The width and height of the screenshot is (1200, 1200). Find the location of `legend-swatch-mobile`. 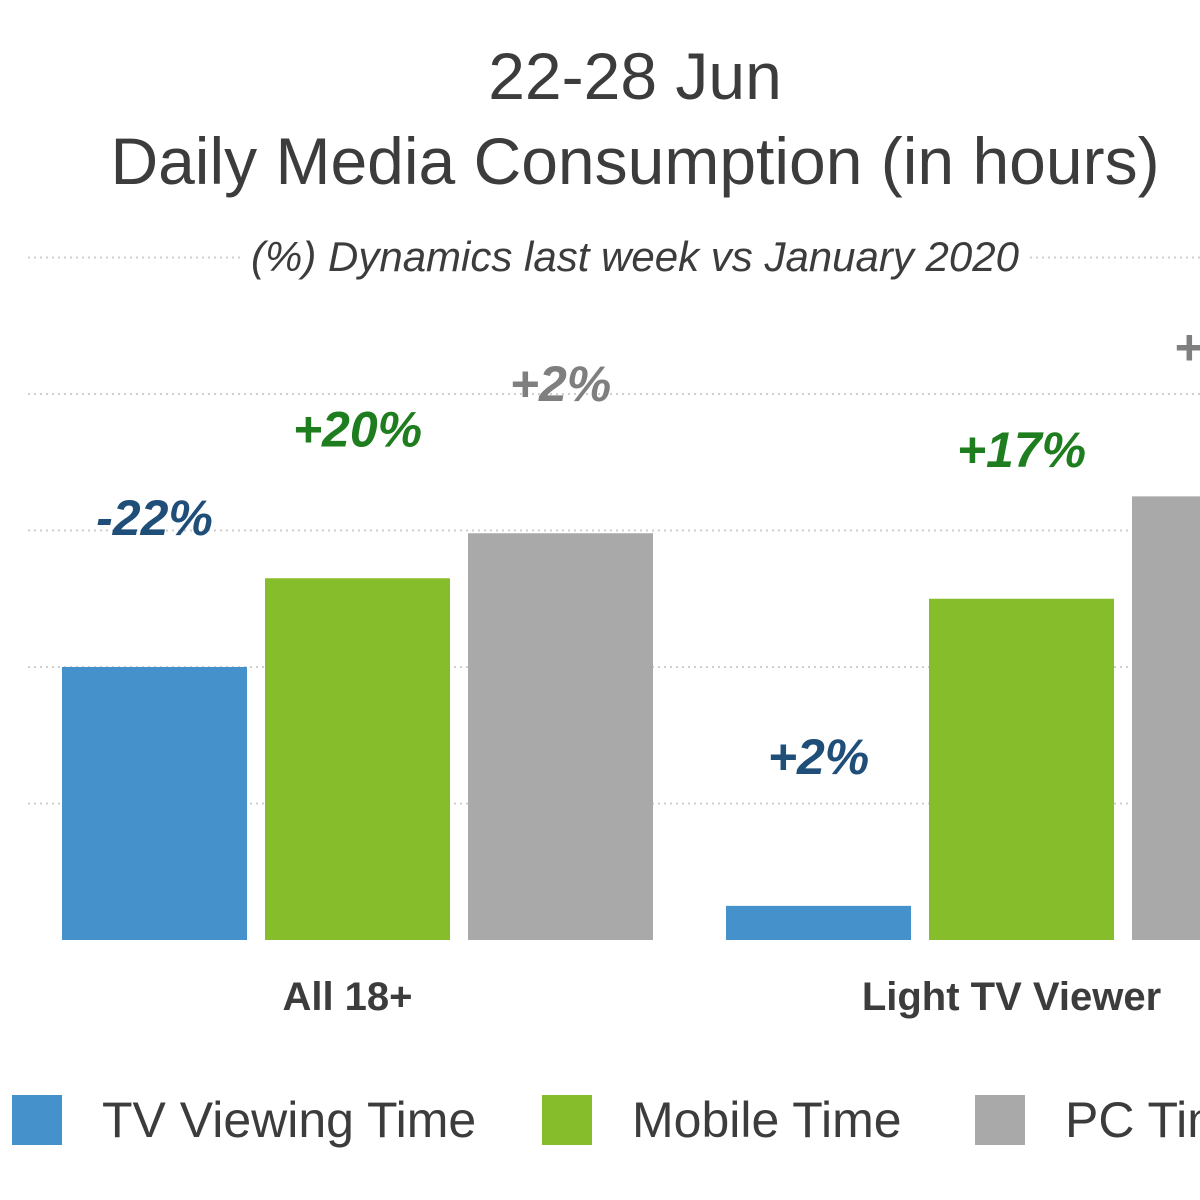

legend-swatch-mobile is located at coordinates (567, 1120).